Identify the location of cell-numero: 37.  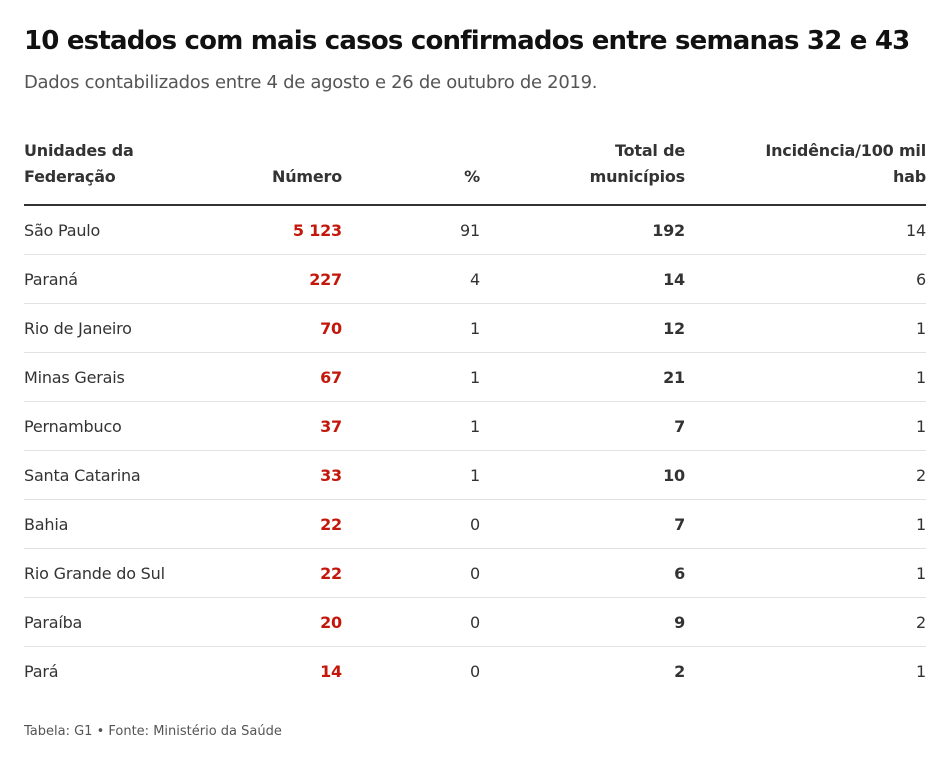
(331, 426).